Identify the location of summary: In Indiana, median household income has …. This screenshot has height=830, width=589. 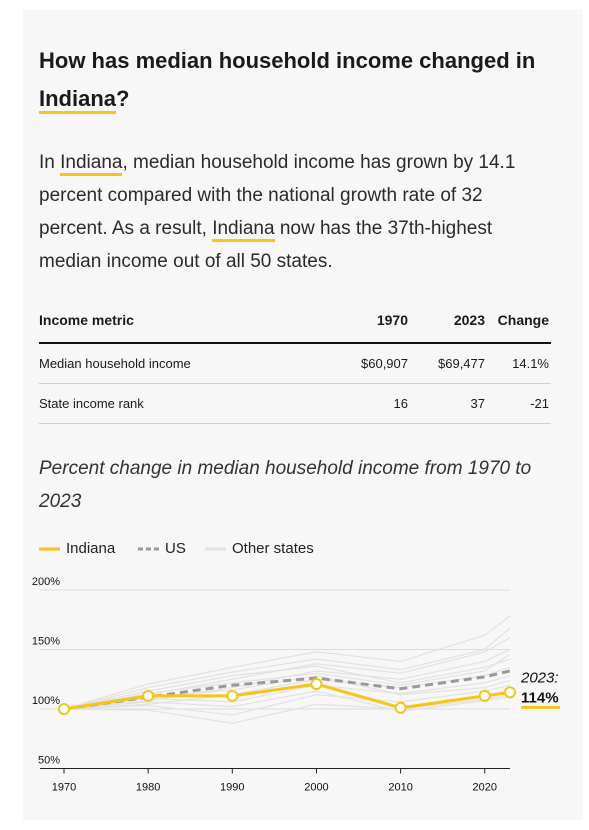
(289, 212).